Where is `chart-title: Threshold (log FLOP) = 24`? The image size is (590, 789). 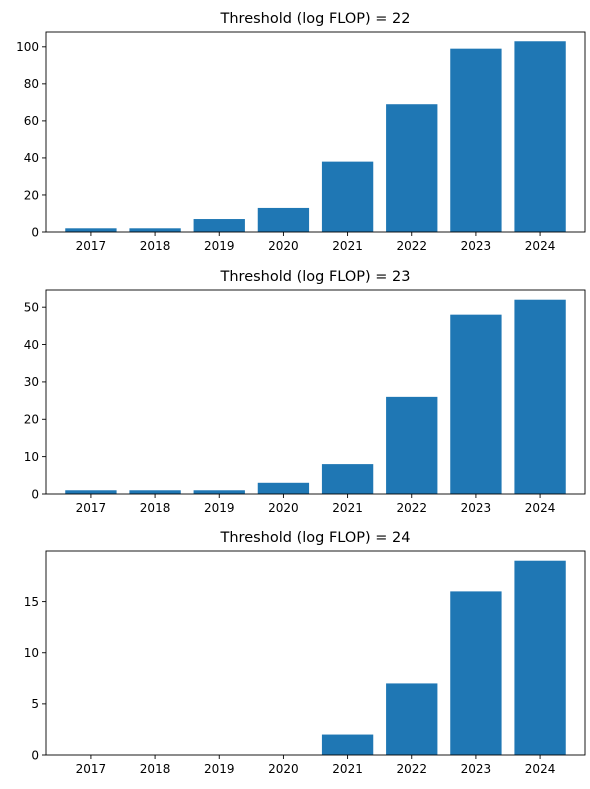 chart-title: Threshold (log FLOP) = 24 is located at coordinates (315, 538).